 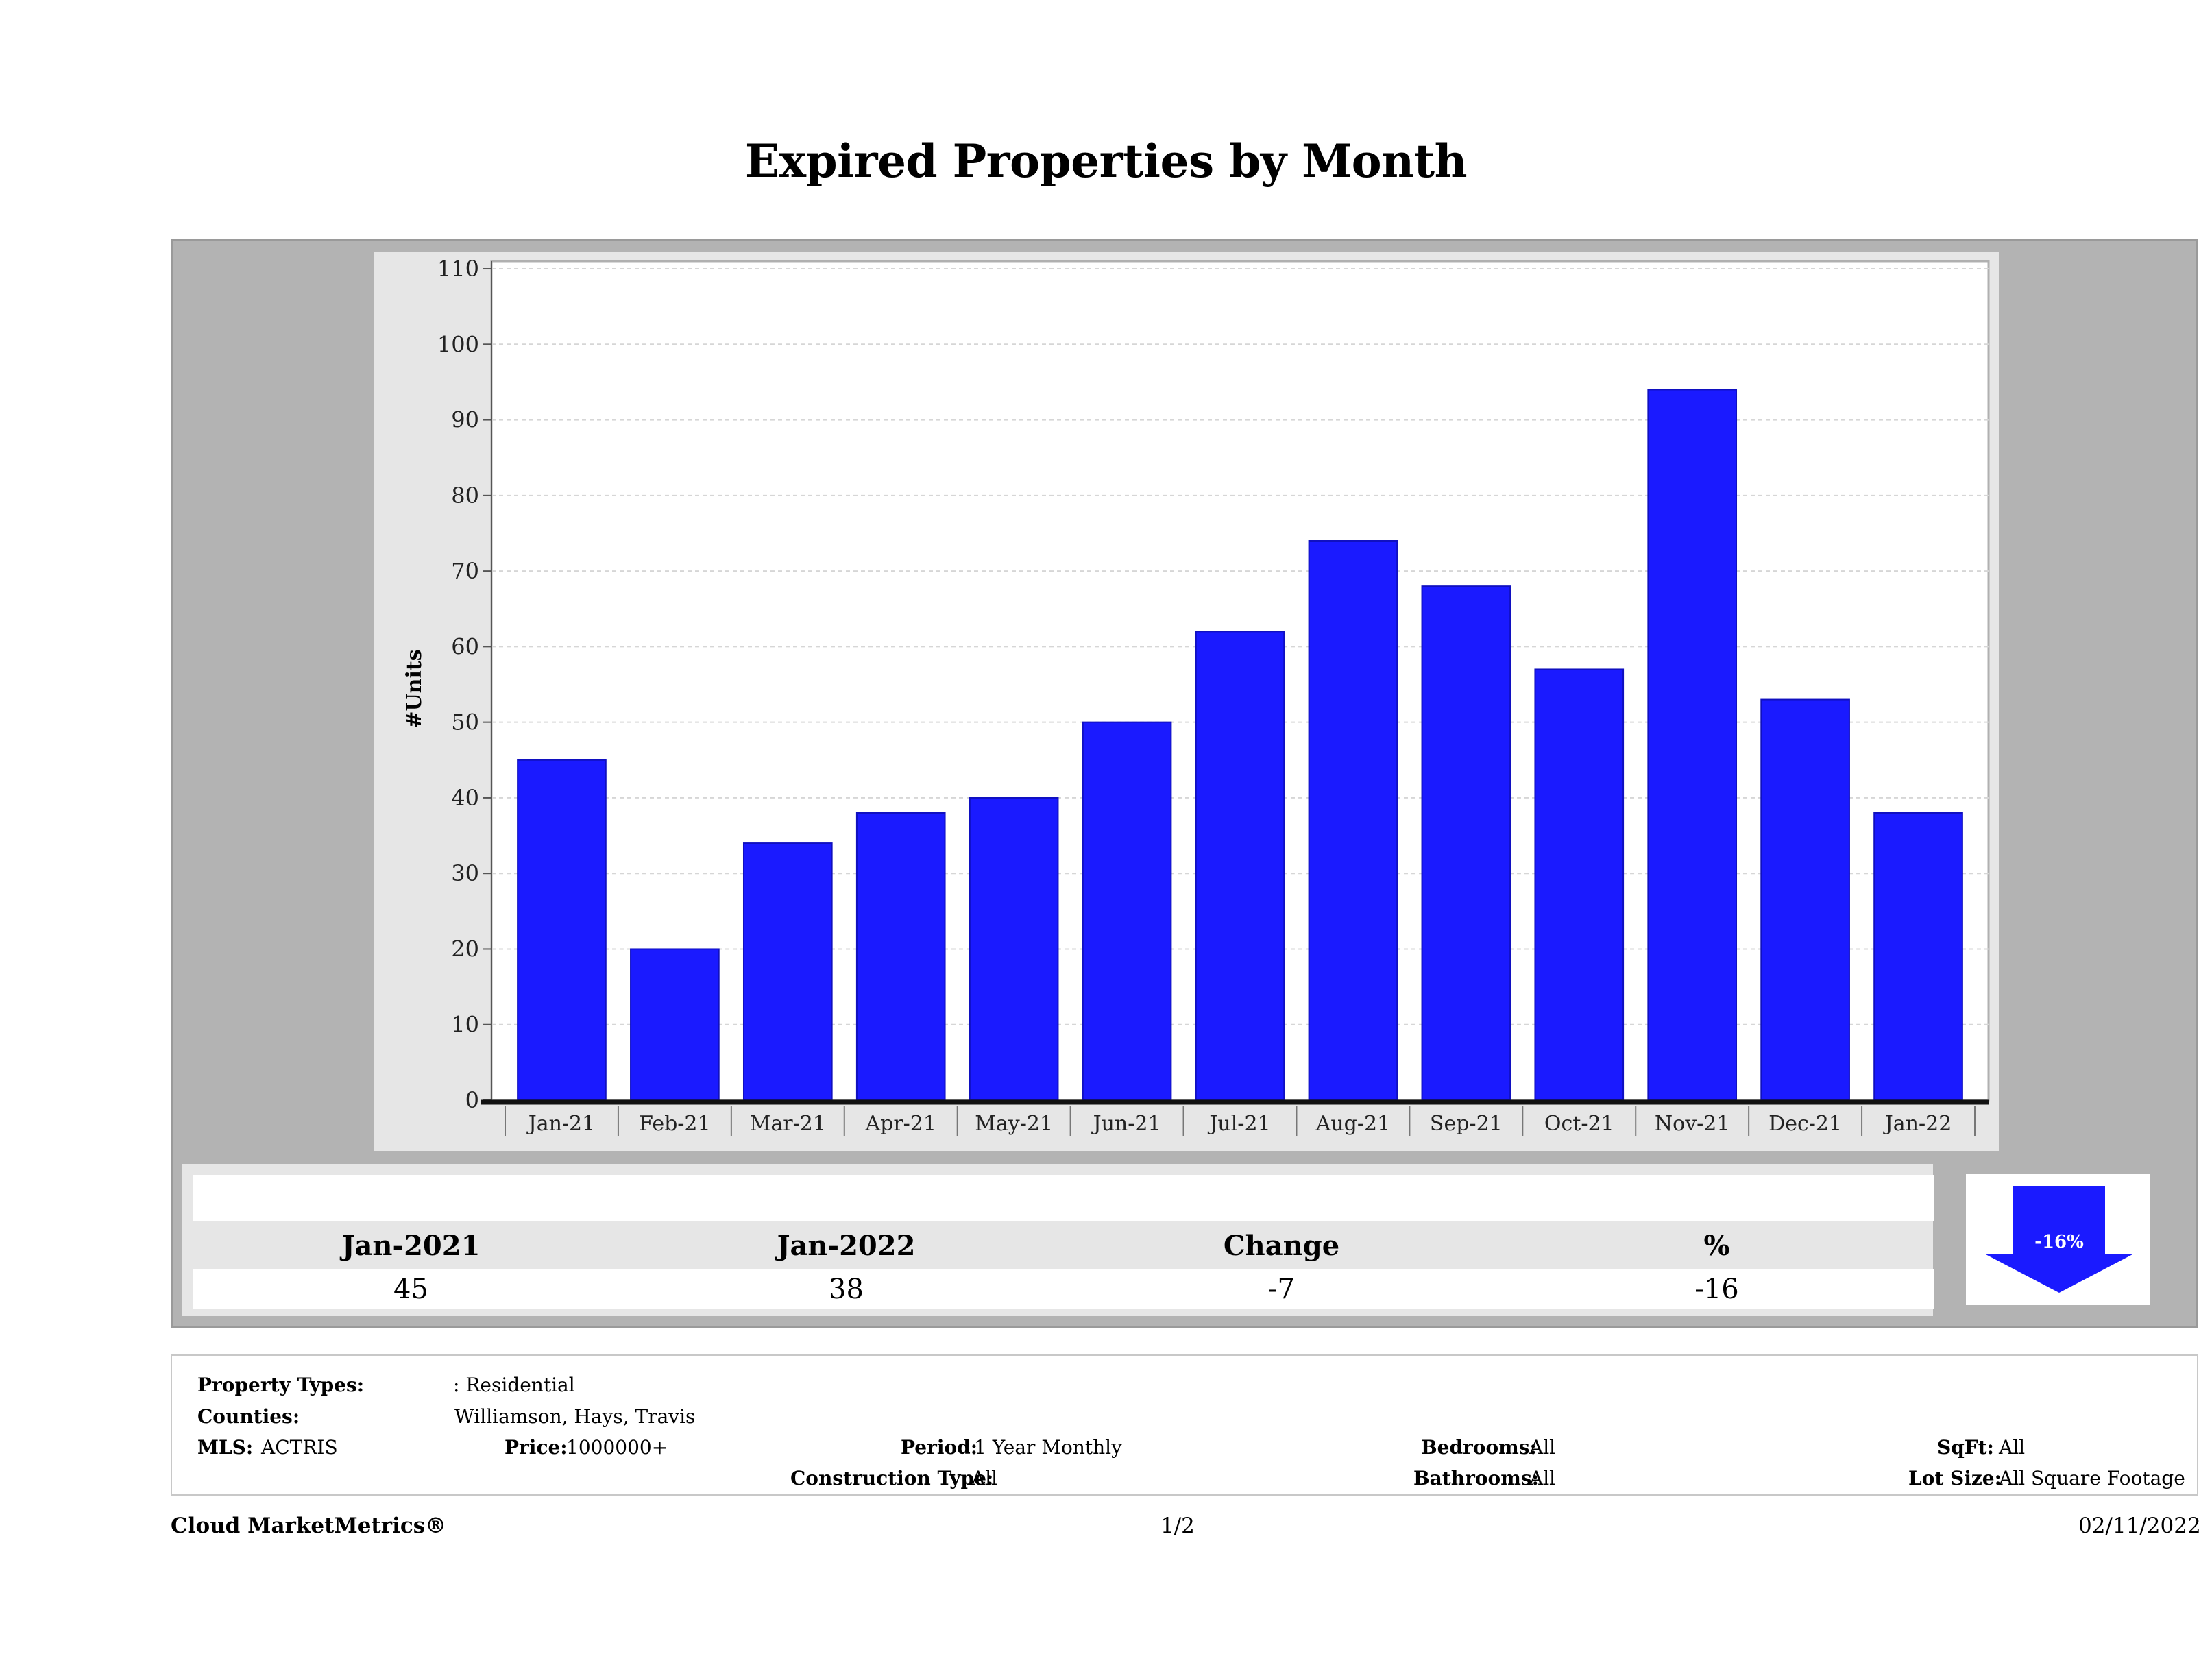 What do you see at coordinates (465, 949) in the screenshot?
I see `y-tick-label: 20` at bounding box center [465, 949].